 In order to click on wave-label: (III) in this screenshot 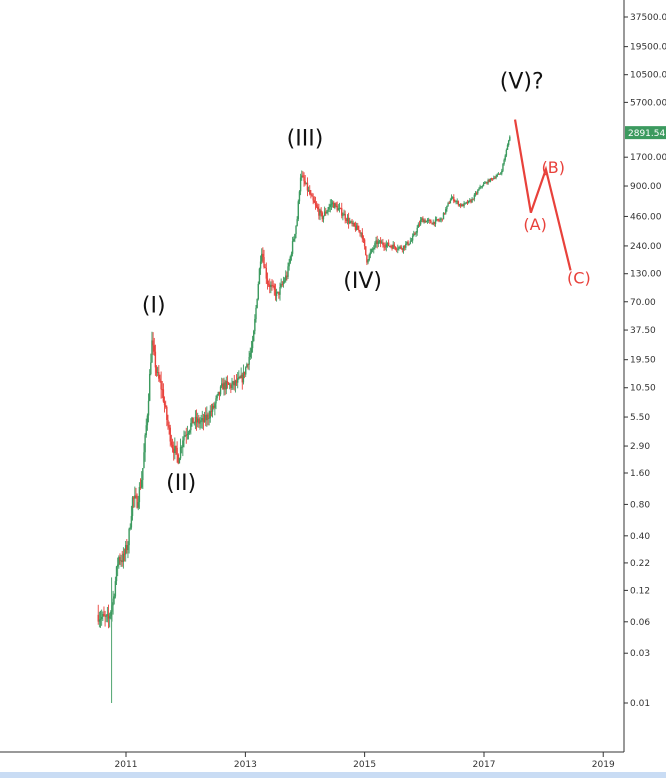, I will do `click(305, 139)`.